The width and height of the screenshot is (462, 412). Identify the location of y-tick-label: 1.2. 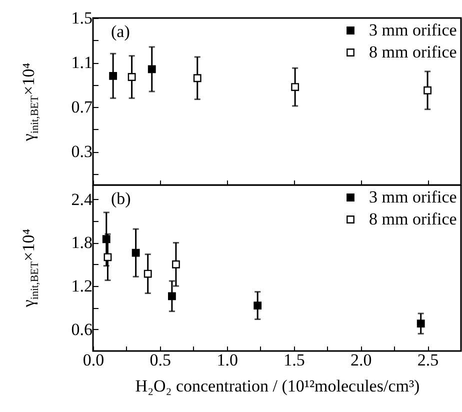
(81, 286).